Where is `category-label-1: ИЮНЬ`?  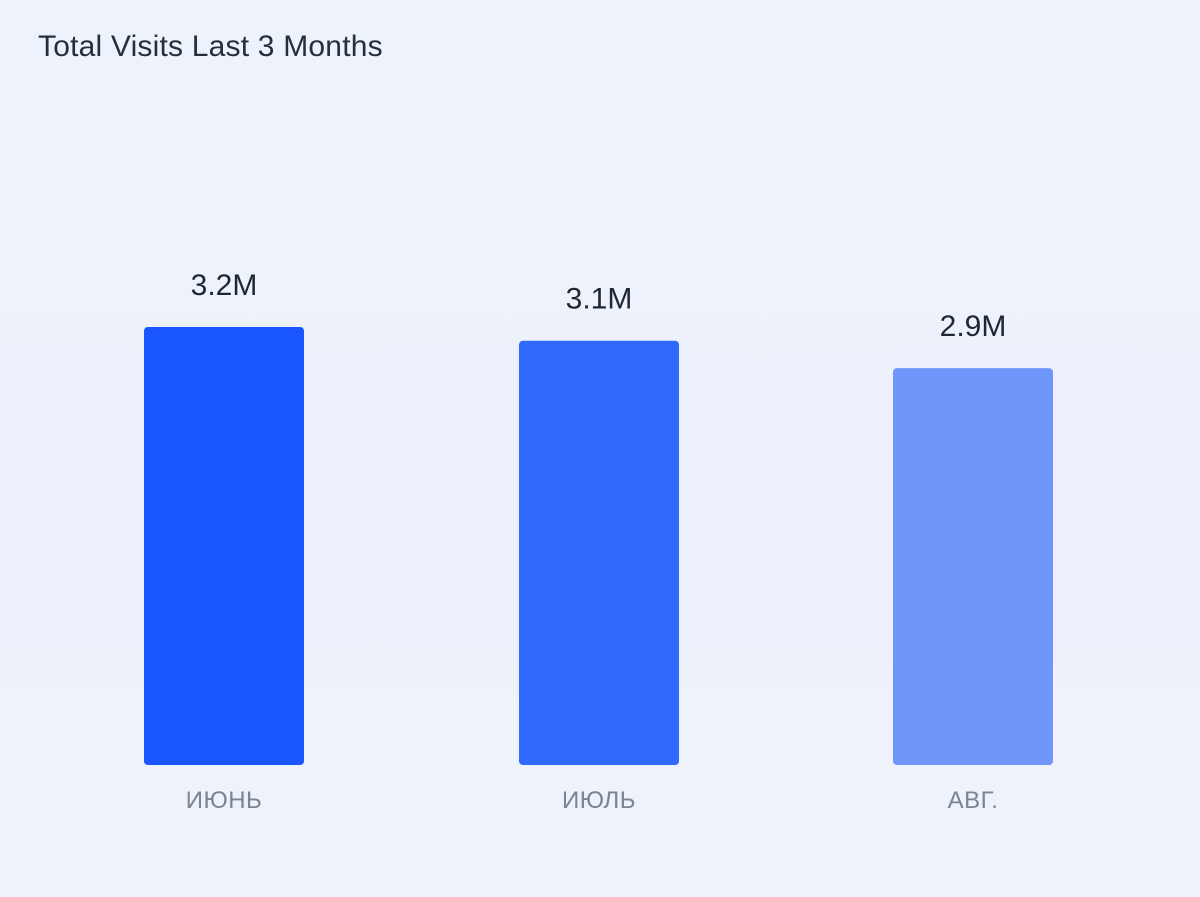 category-label-1: ИЮНЬ is located at coordinates (224, 800).